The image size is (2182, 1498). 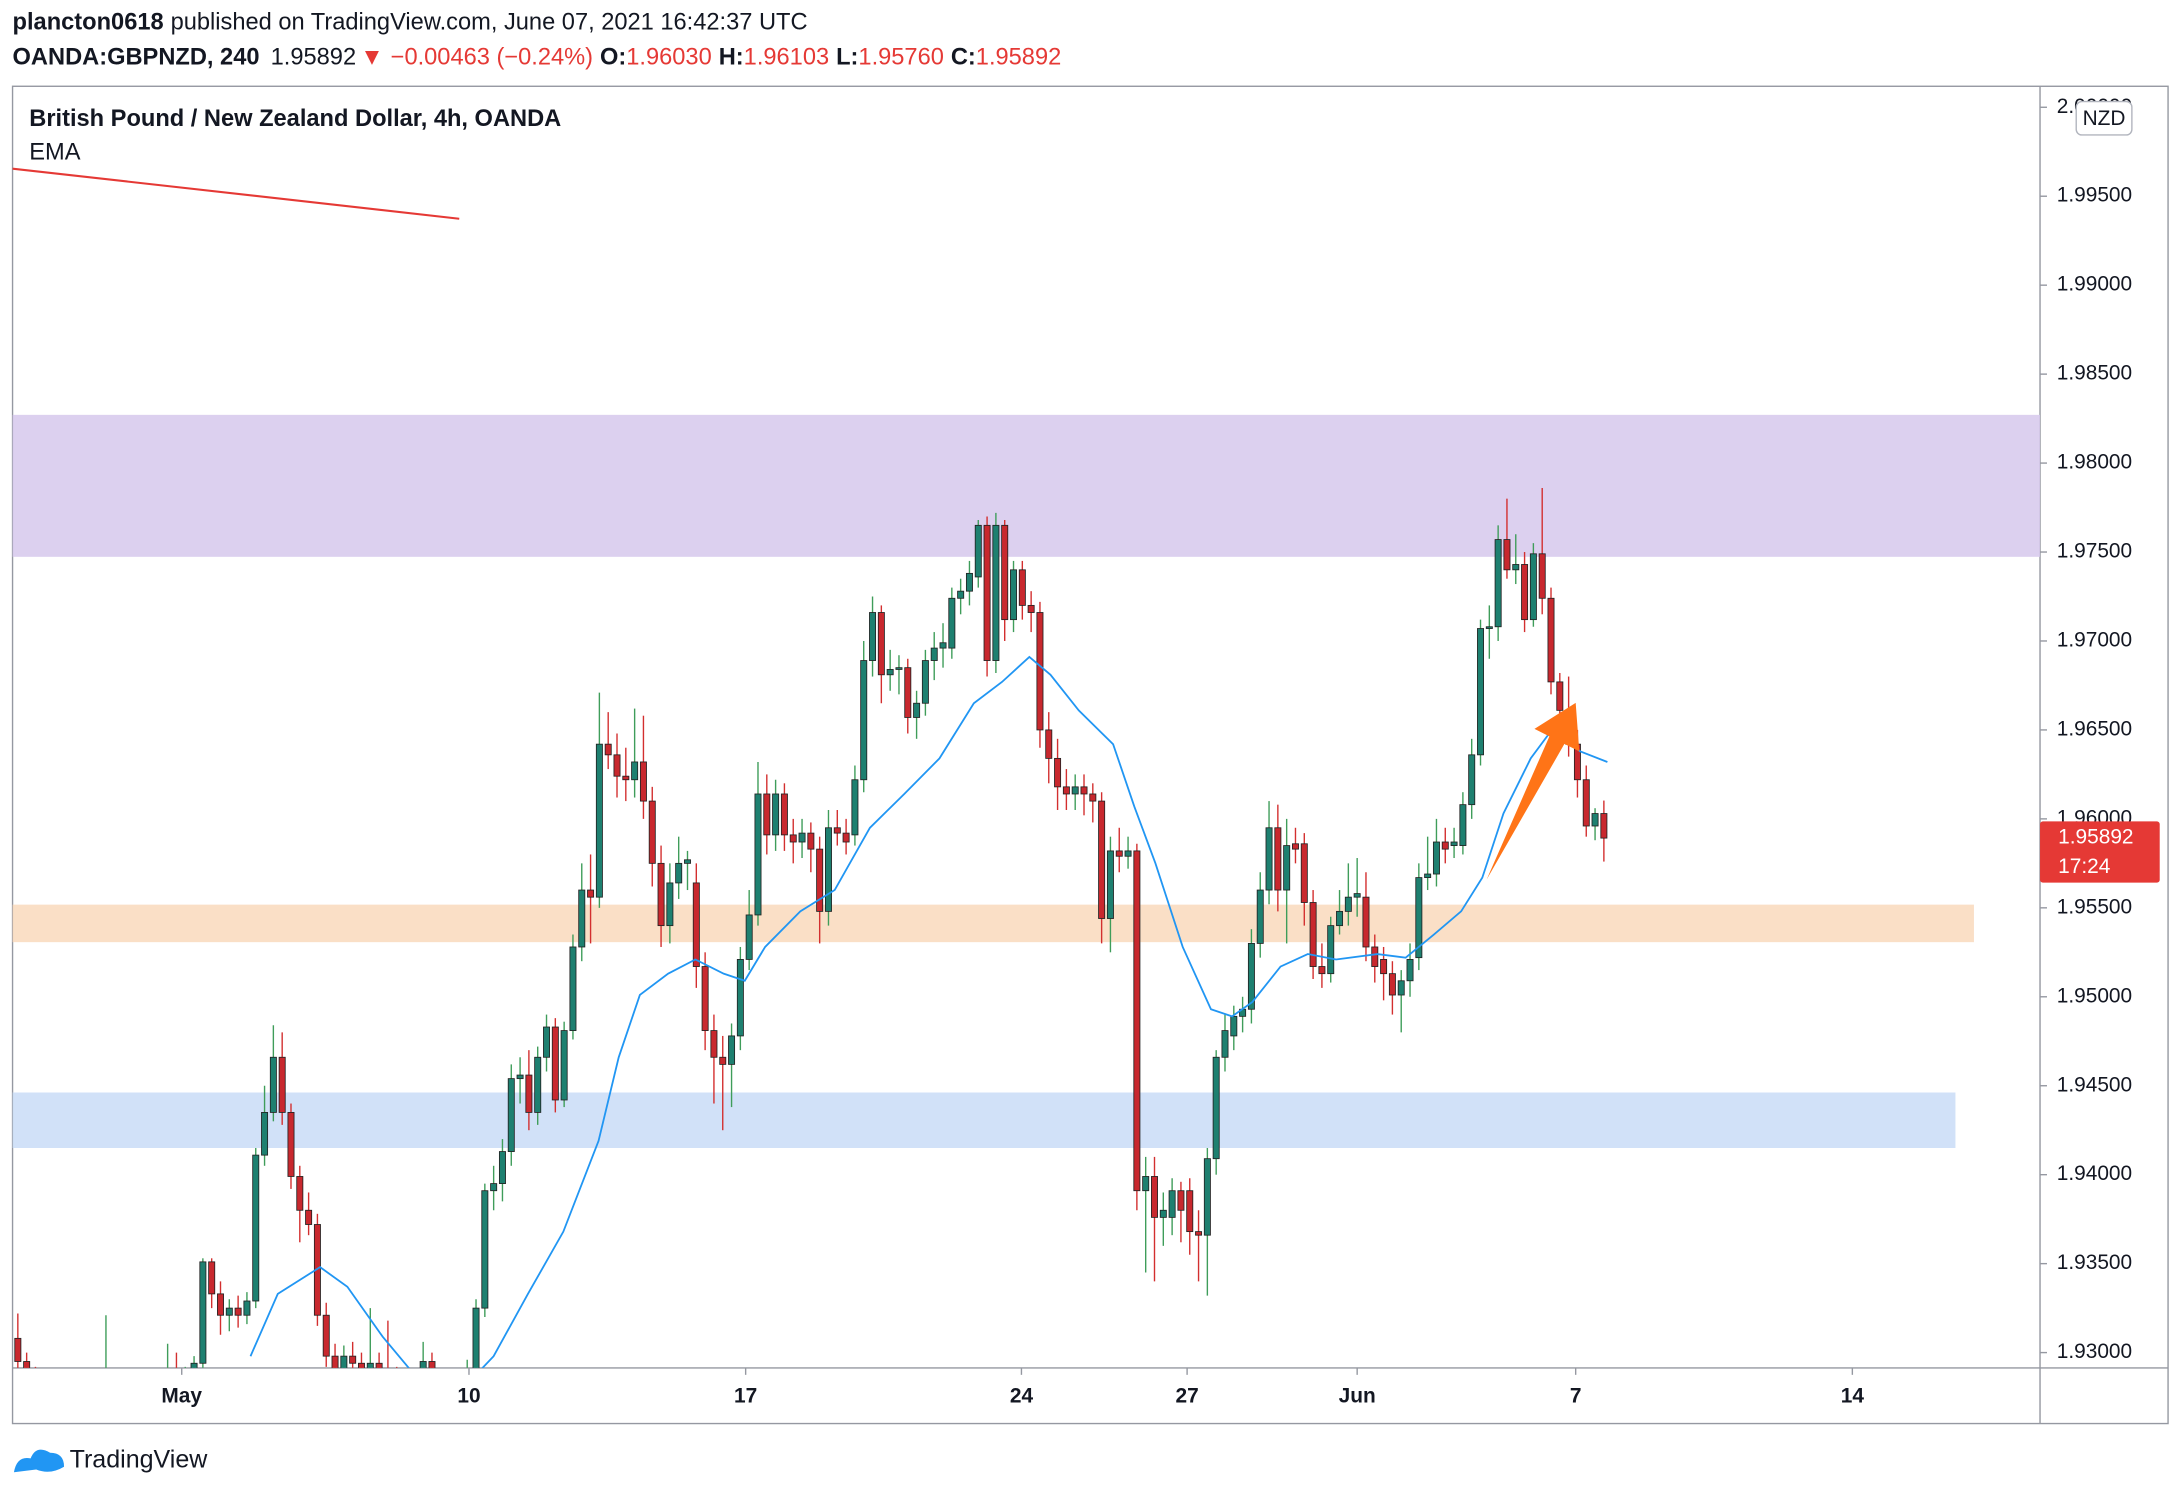 What do you see at coordinates (2094, 728) in the screenshot?
I see `y-tick-label: 1.96500` at bounding box center [2094, 728].